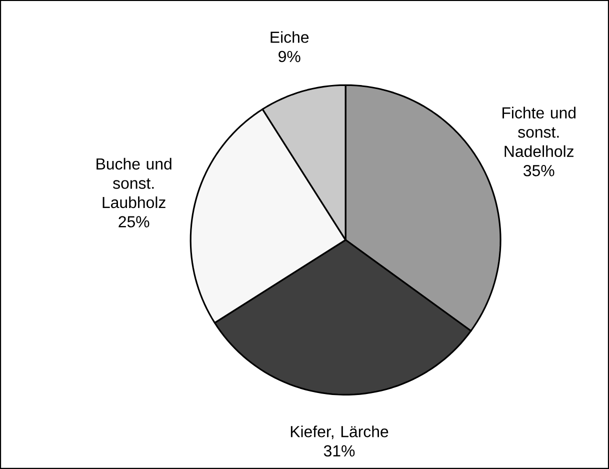 This screenshot has width=609, height=469. What do you see at coordinates (539, 132) in the screenshot?
I see `slice-label: Fichte und sonst. Nadelholz` at bounding box center [539, 132].